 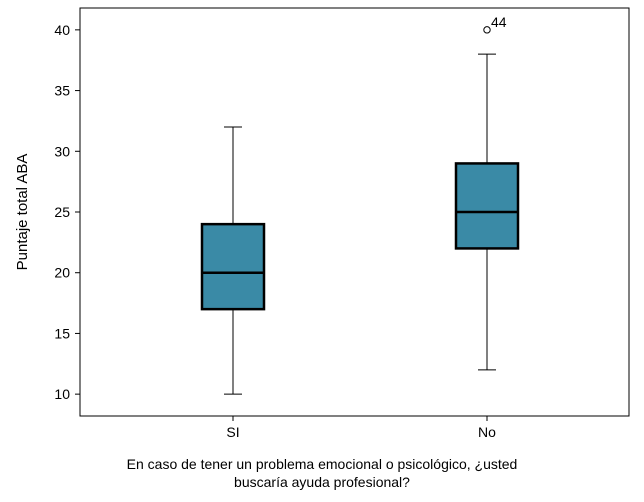 What do you see at coordinates (487, 432) in the screenshot?
I see `x-tick-label-no: No` at bounding box center [487, 432].